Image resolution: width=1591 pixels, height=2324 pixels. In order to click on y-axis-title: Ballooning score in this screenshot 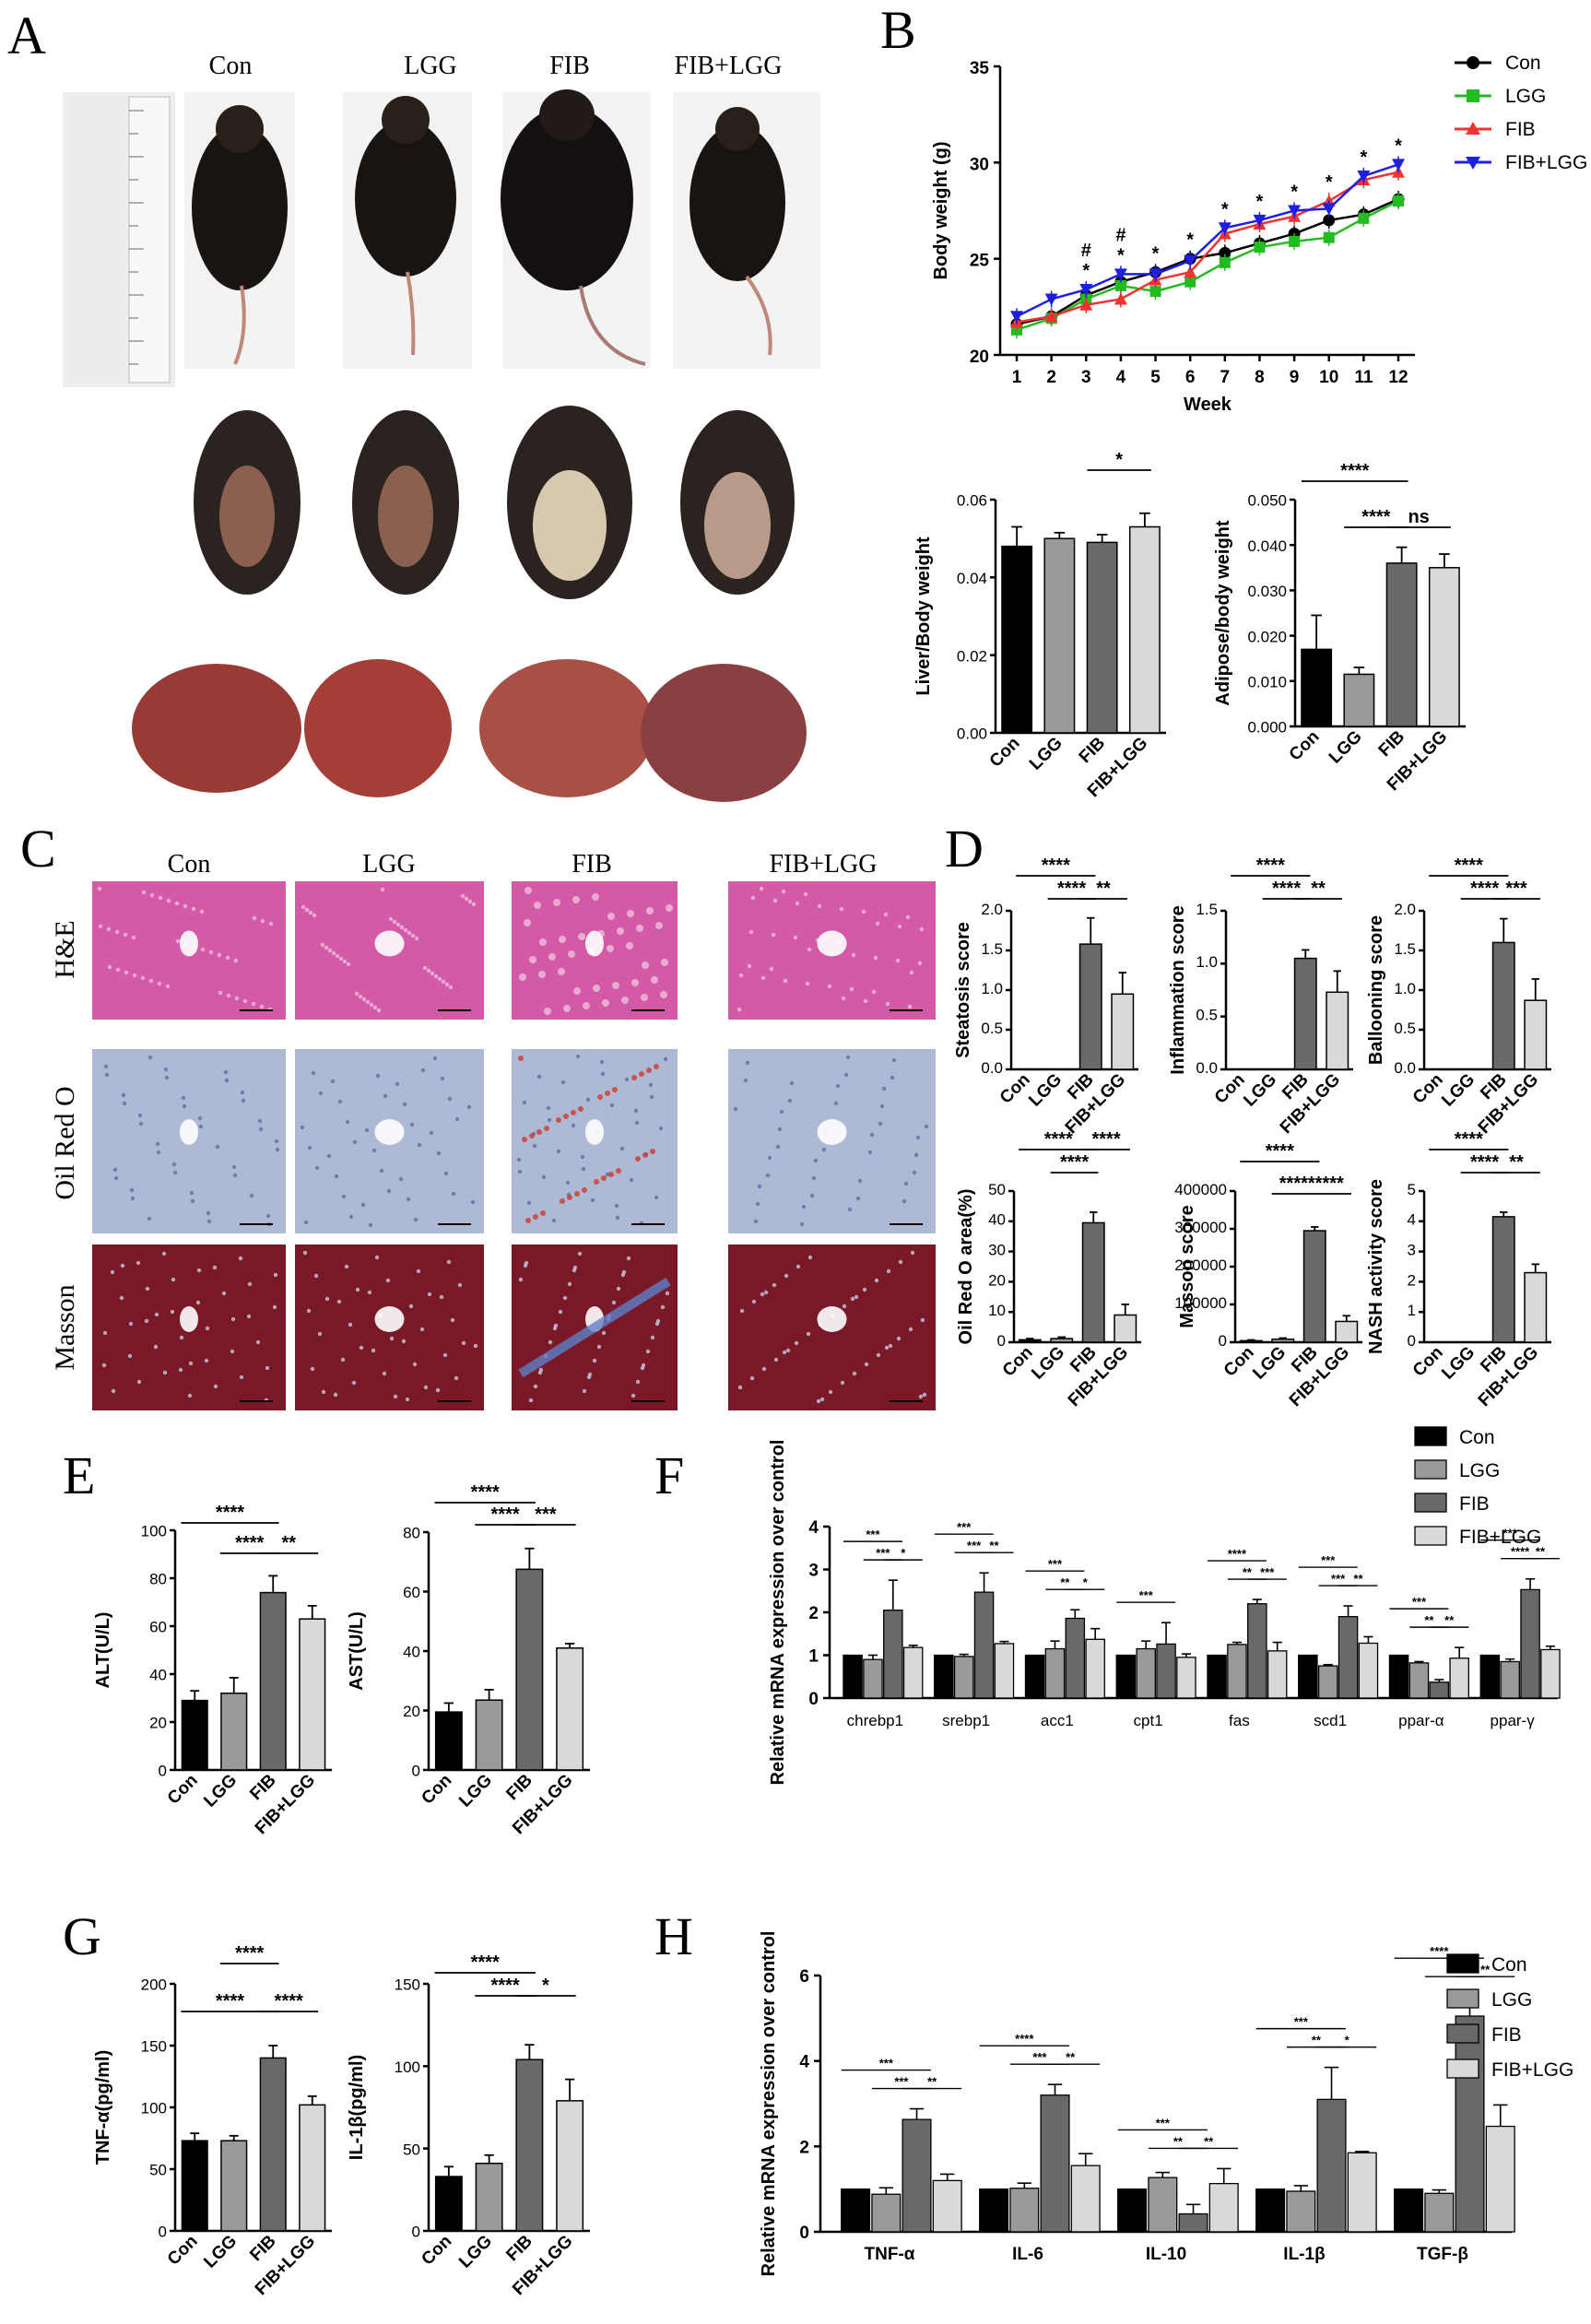, I will do `click(1376, 990)`.